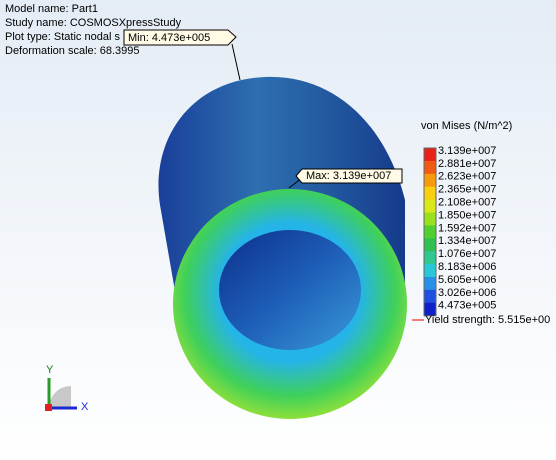 Image resolution: width=556 pixels, height=460 pixels. What do you see at coordinates (51, 9) in the screenshot?
I see `model-name: Model name: Part1` at bounding box center [51, 9].